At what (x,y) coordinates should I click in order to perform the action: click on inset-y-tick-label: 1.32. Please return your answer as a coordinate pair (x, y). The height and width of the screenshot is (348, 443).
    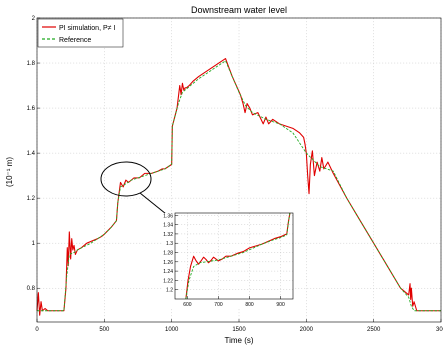
    Looking at the image, I should click on (168, 235).